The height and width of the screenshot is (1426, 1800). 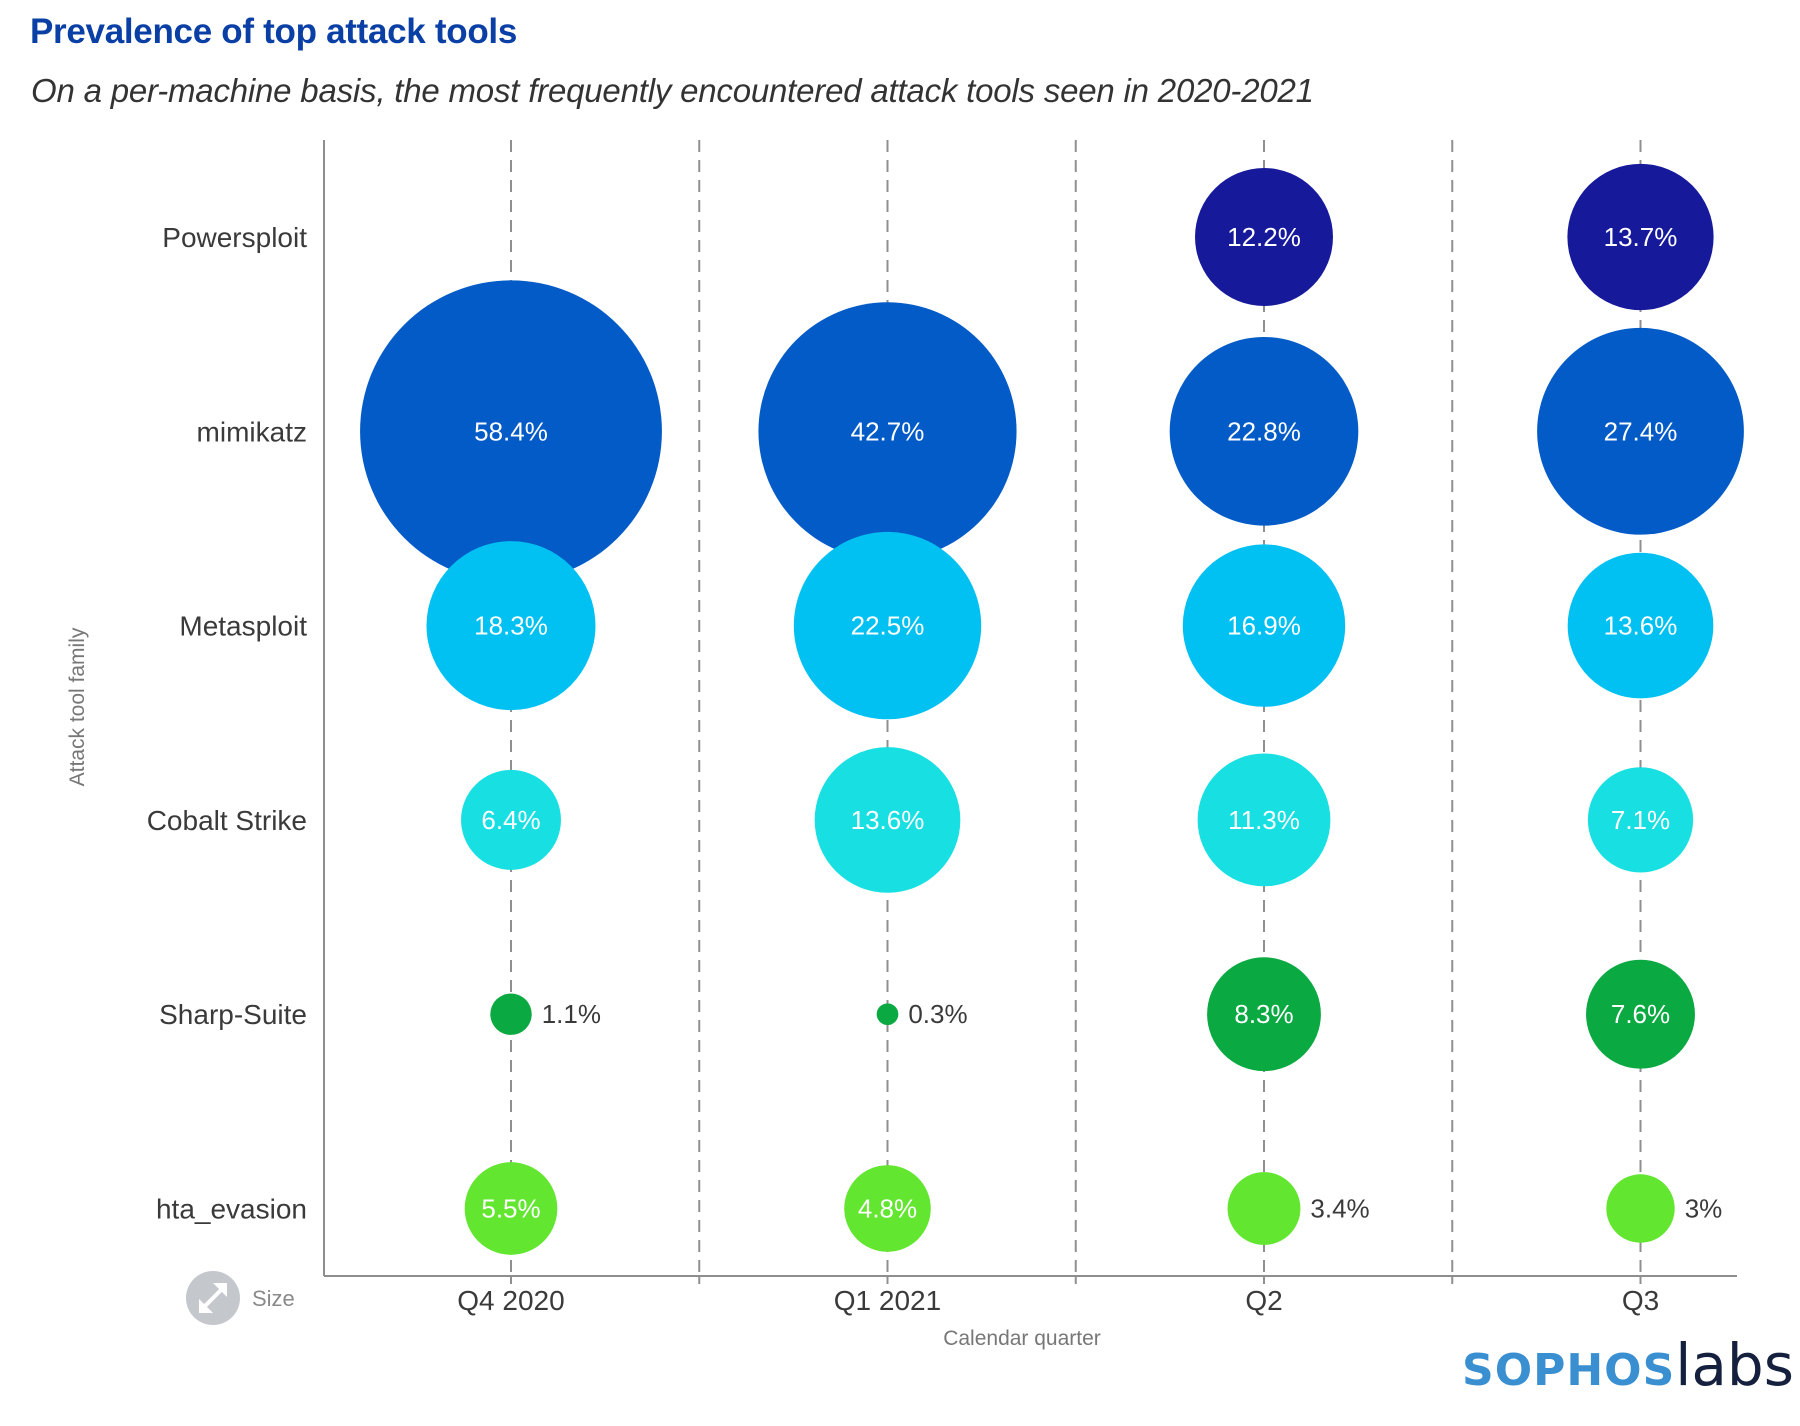 I want to click on bubble-value-label: 22.5%, so click(x=888, y=626).